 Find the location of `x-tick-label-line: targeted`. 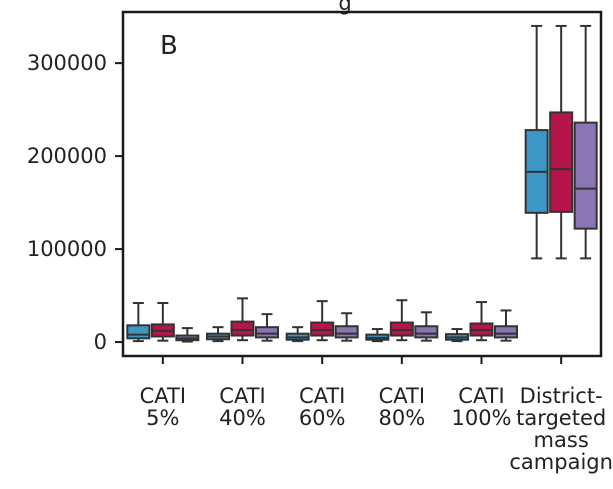

x-tick-label-line: targeted is located at coordinates (561, 418).